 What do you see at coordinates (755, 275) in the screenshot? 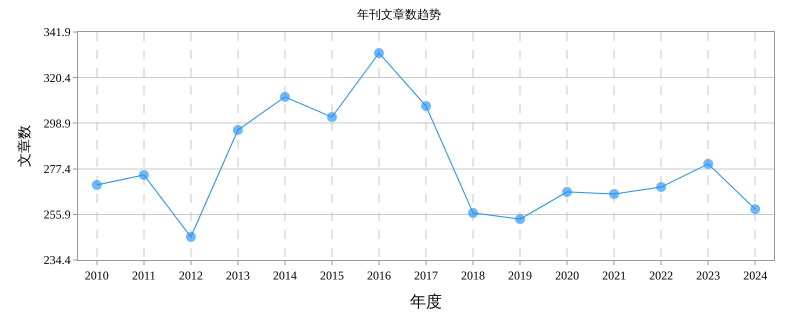
I see `x-tick-label: 2024` at bounding box center [755, 275].